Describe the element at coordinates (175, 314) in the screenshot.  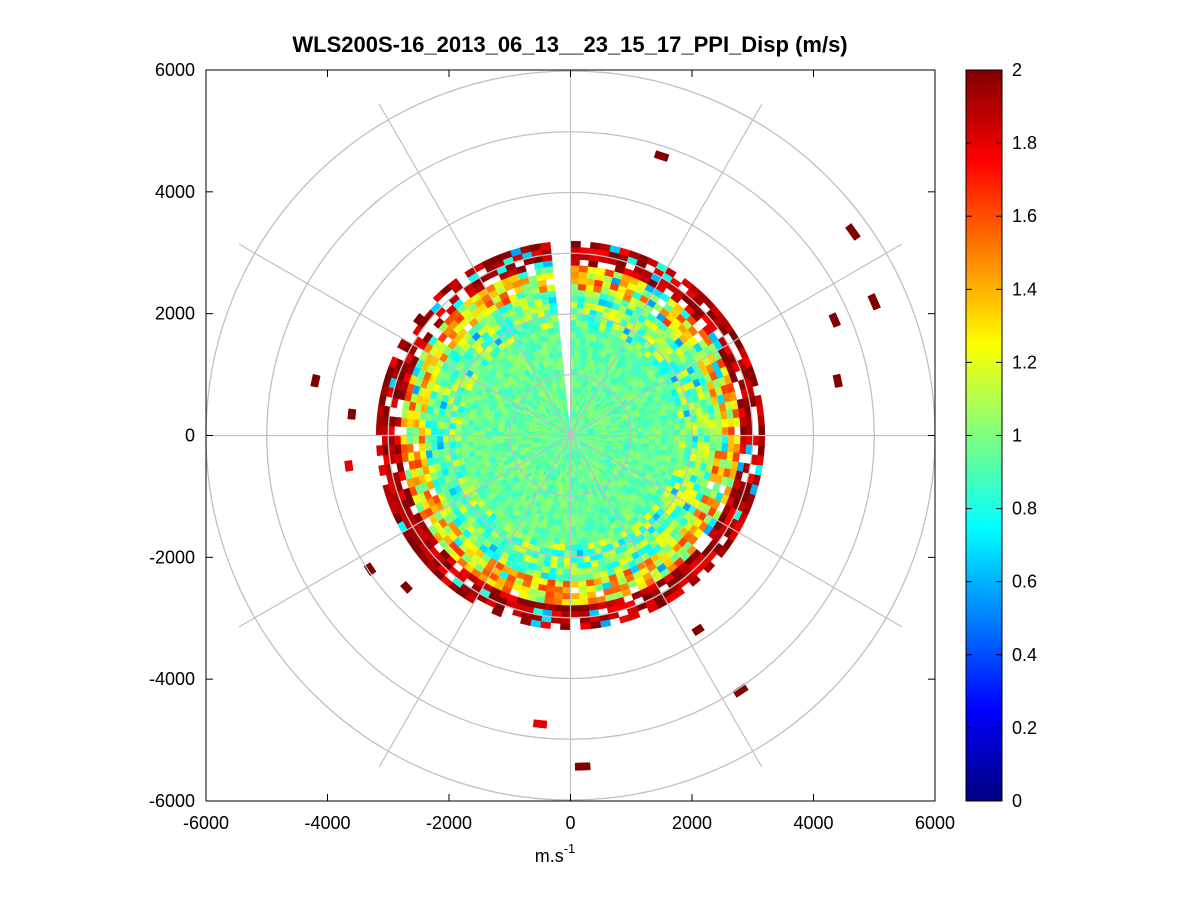
I see `y-tick-label: 2000` at that location.